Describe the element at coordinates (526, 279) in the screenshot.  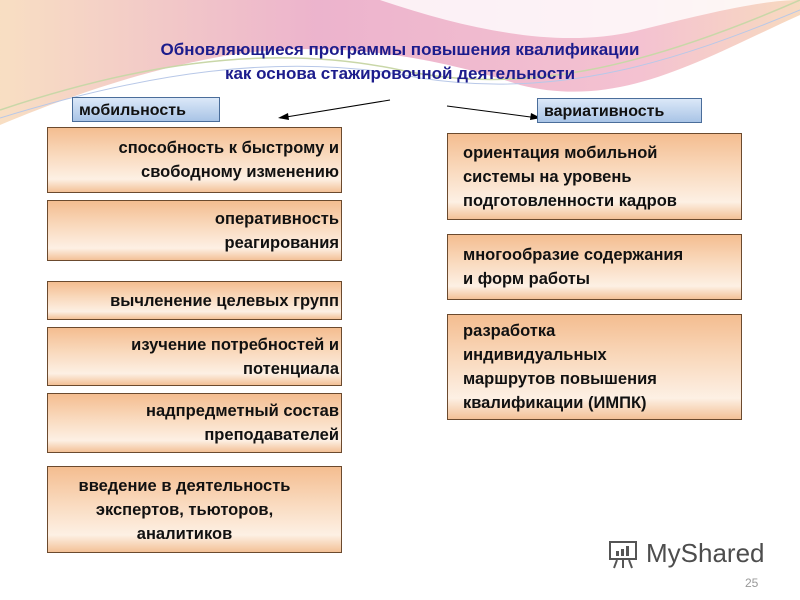
I see `box-text-line: и форм работы` at that location.